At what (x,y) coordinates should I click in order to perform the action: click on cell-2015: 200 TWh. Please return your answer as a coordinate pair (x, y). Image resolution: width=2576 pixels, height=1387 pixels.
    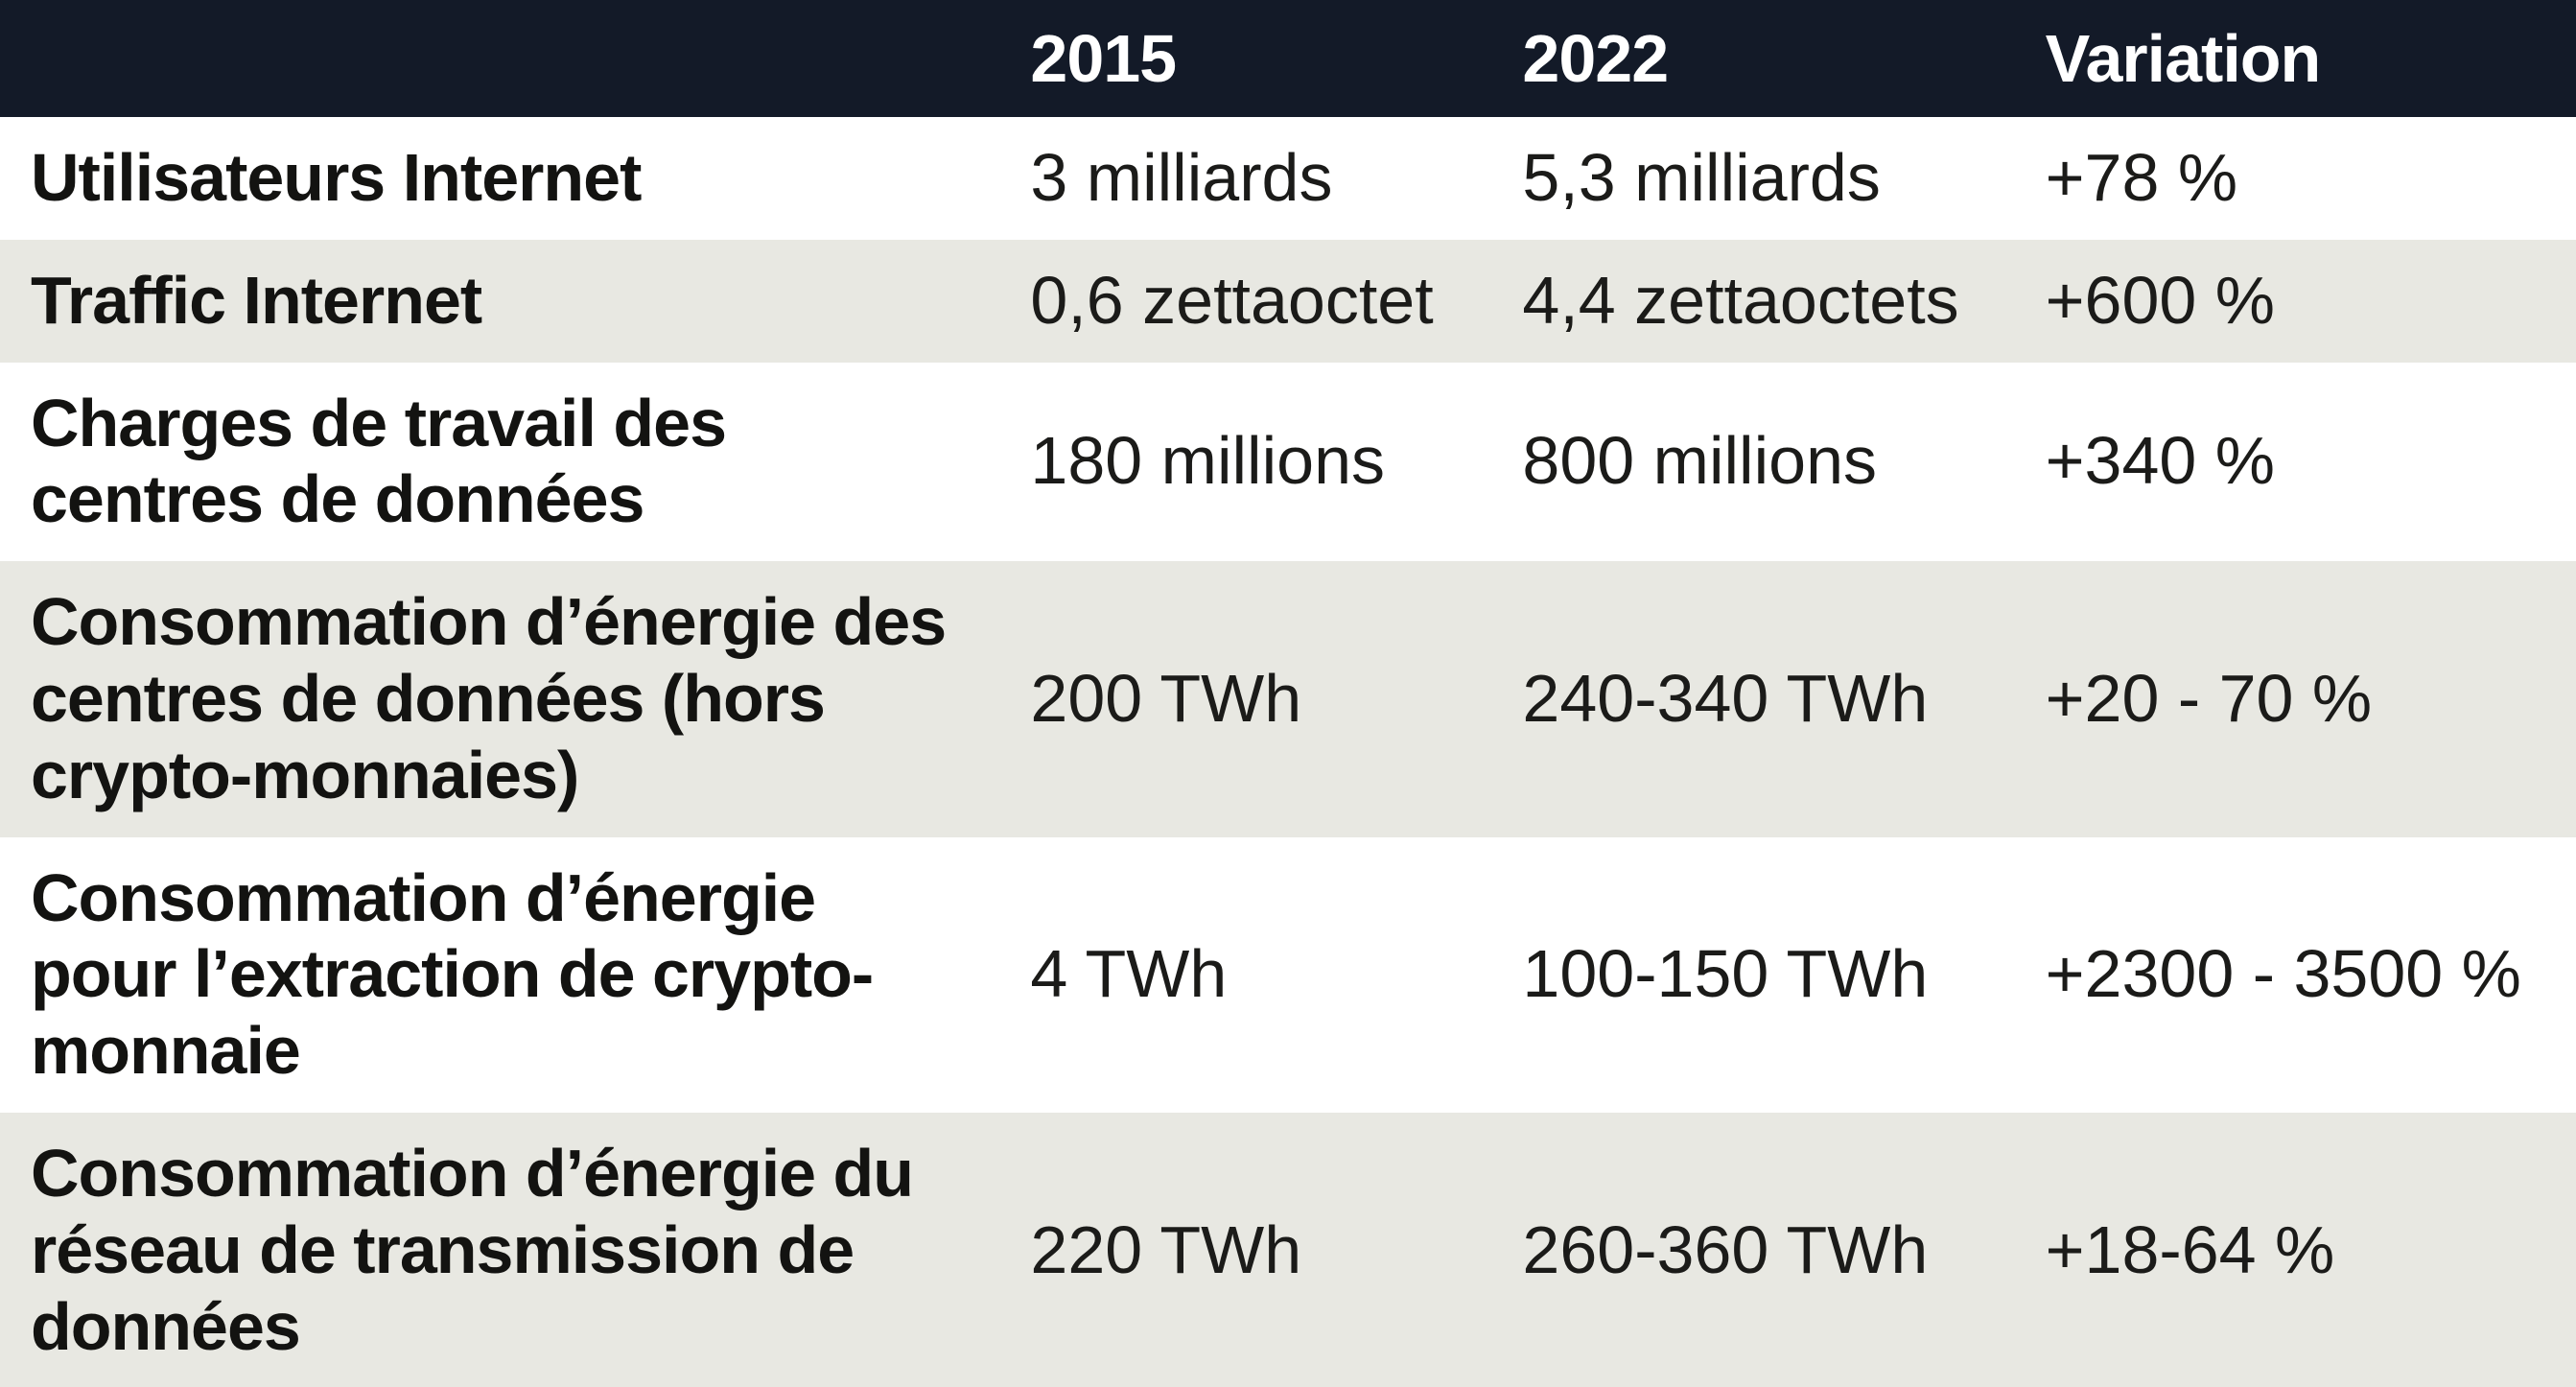
    Looking at the image, I should click on (1166, 698).